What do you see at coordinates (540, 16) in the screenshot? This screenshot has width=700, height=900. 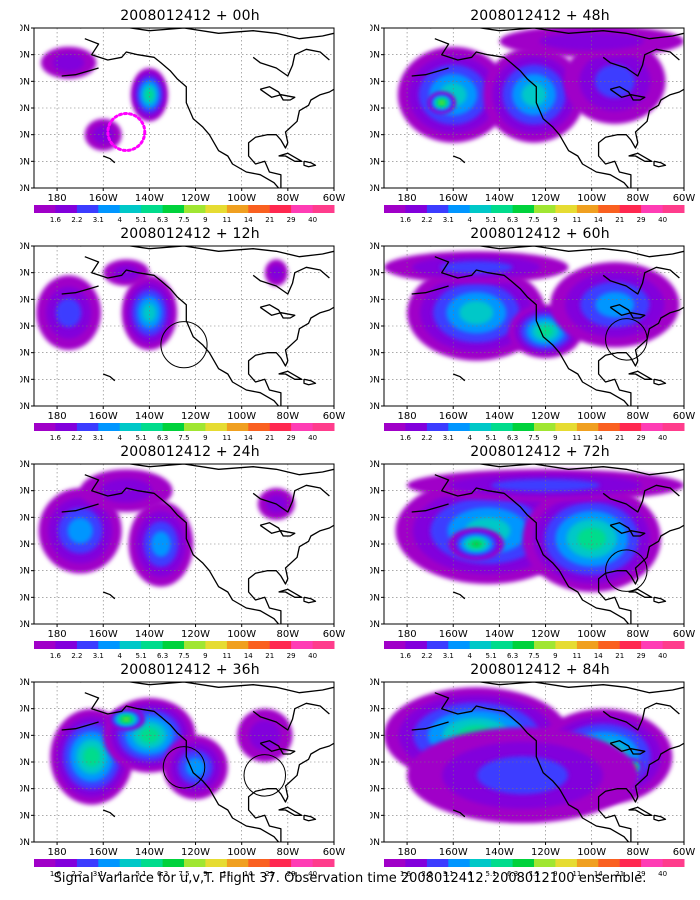 I see `panel-title: 2008012412 + 48h` at bounding box center [540, 16].